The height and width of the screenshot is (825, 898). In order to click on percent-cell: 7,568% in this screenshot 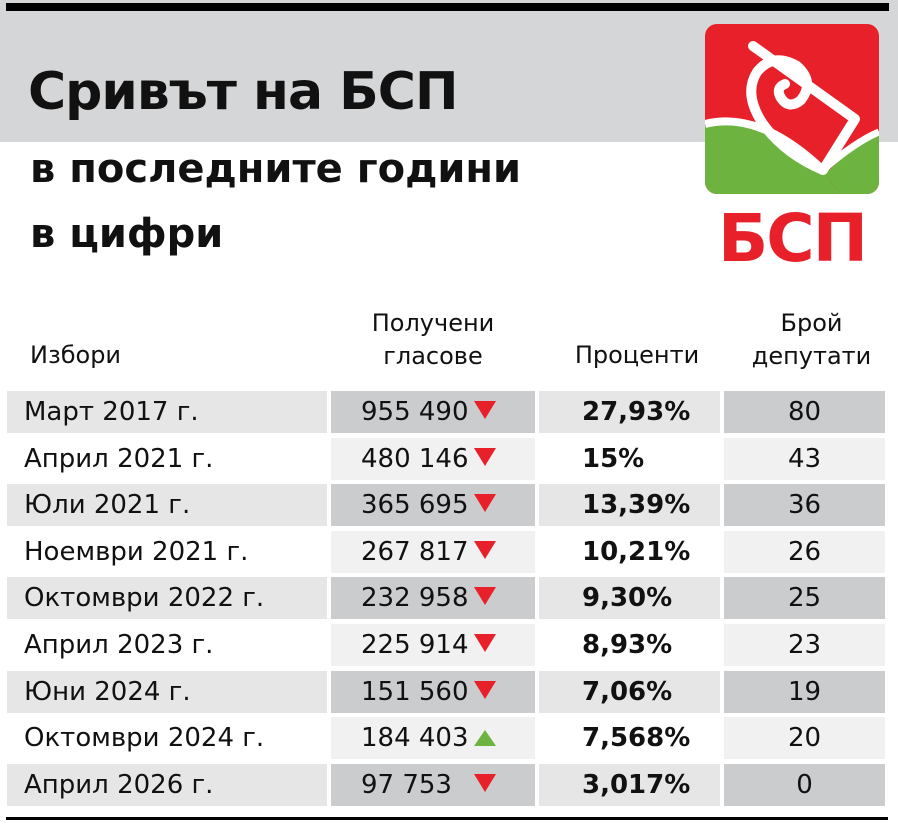, I will do `click(629, 738)`.